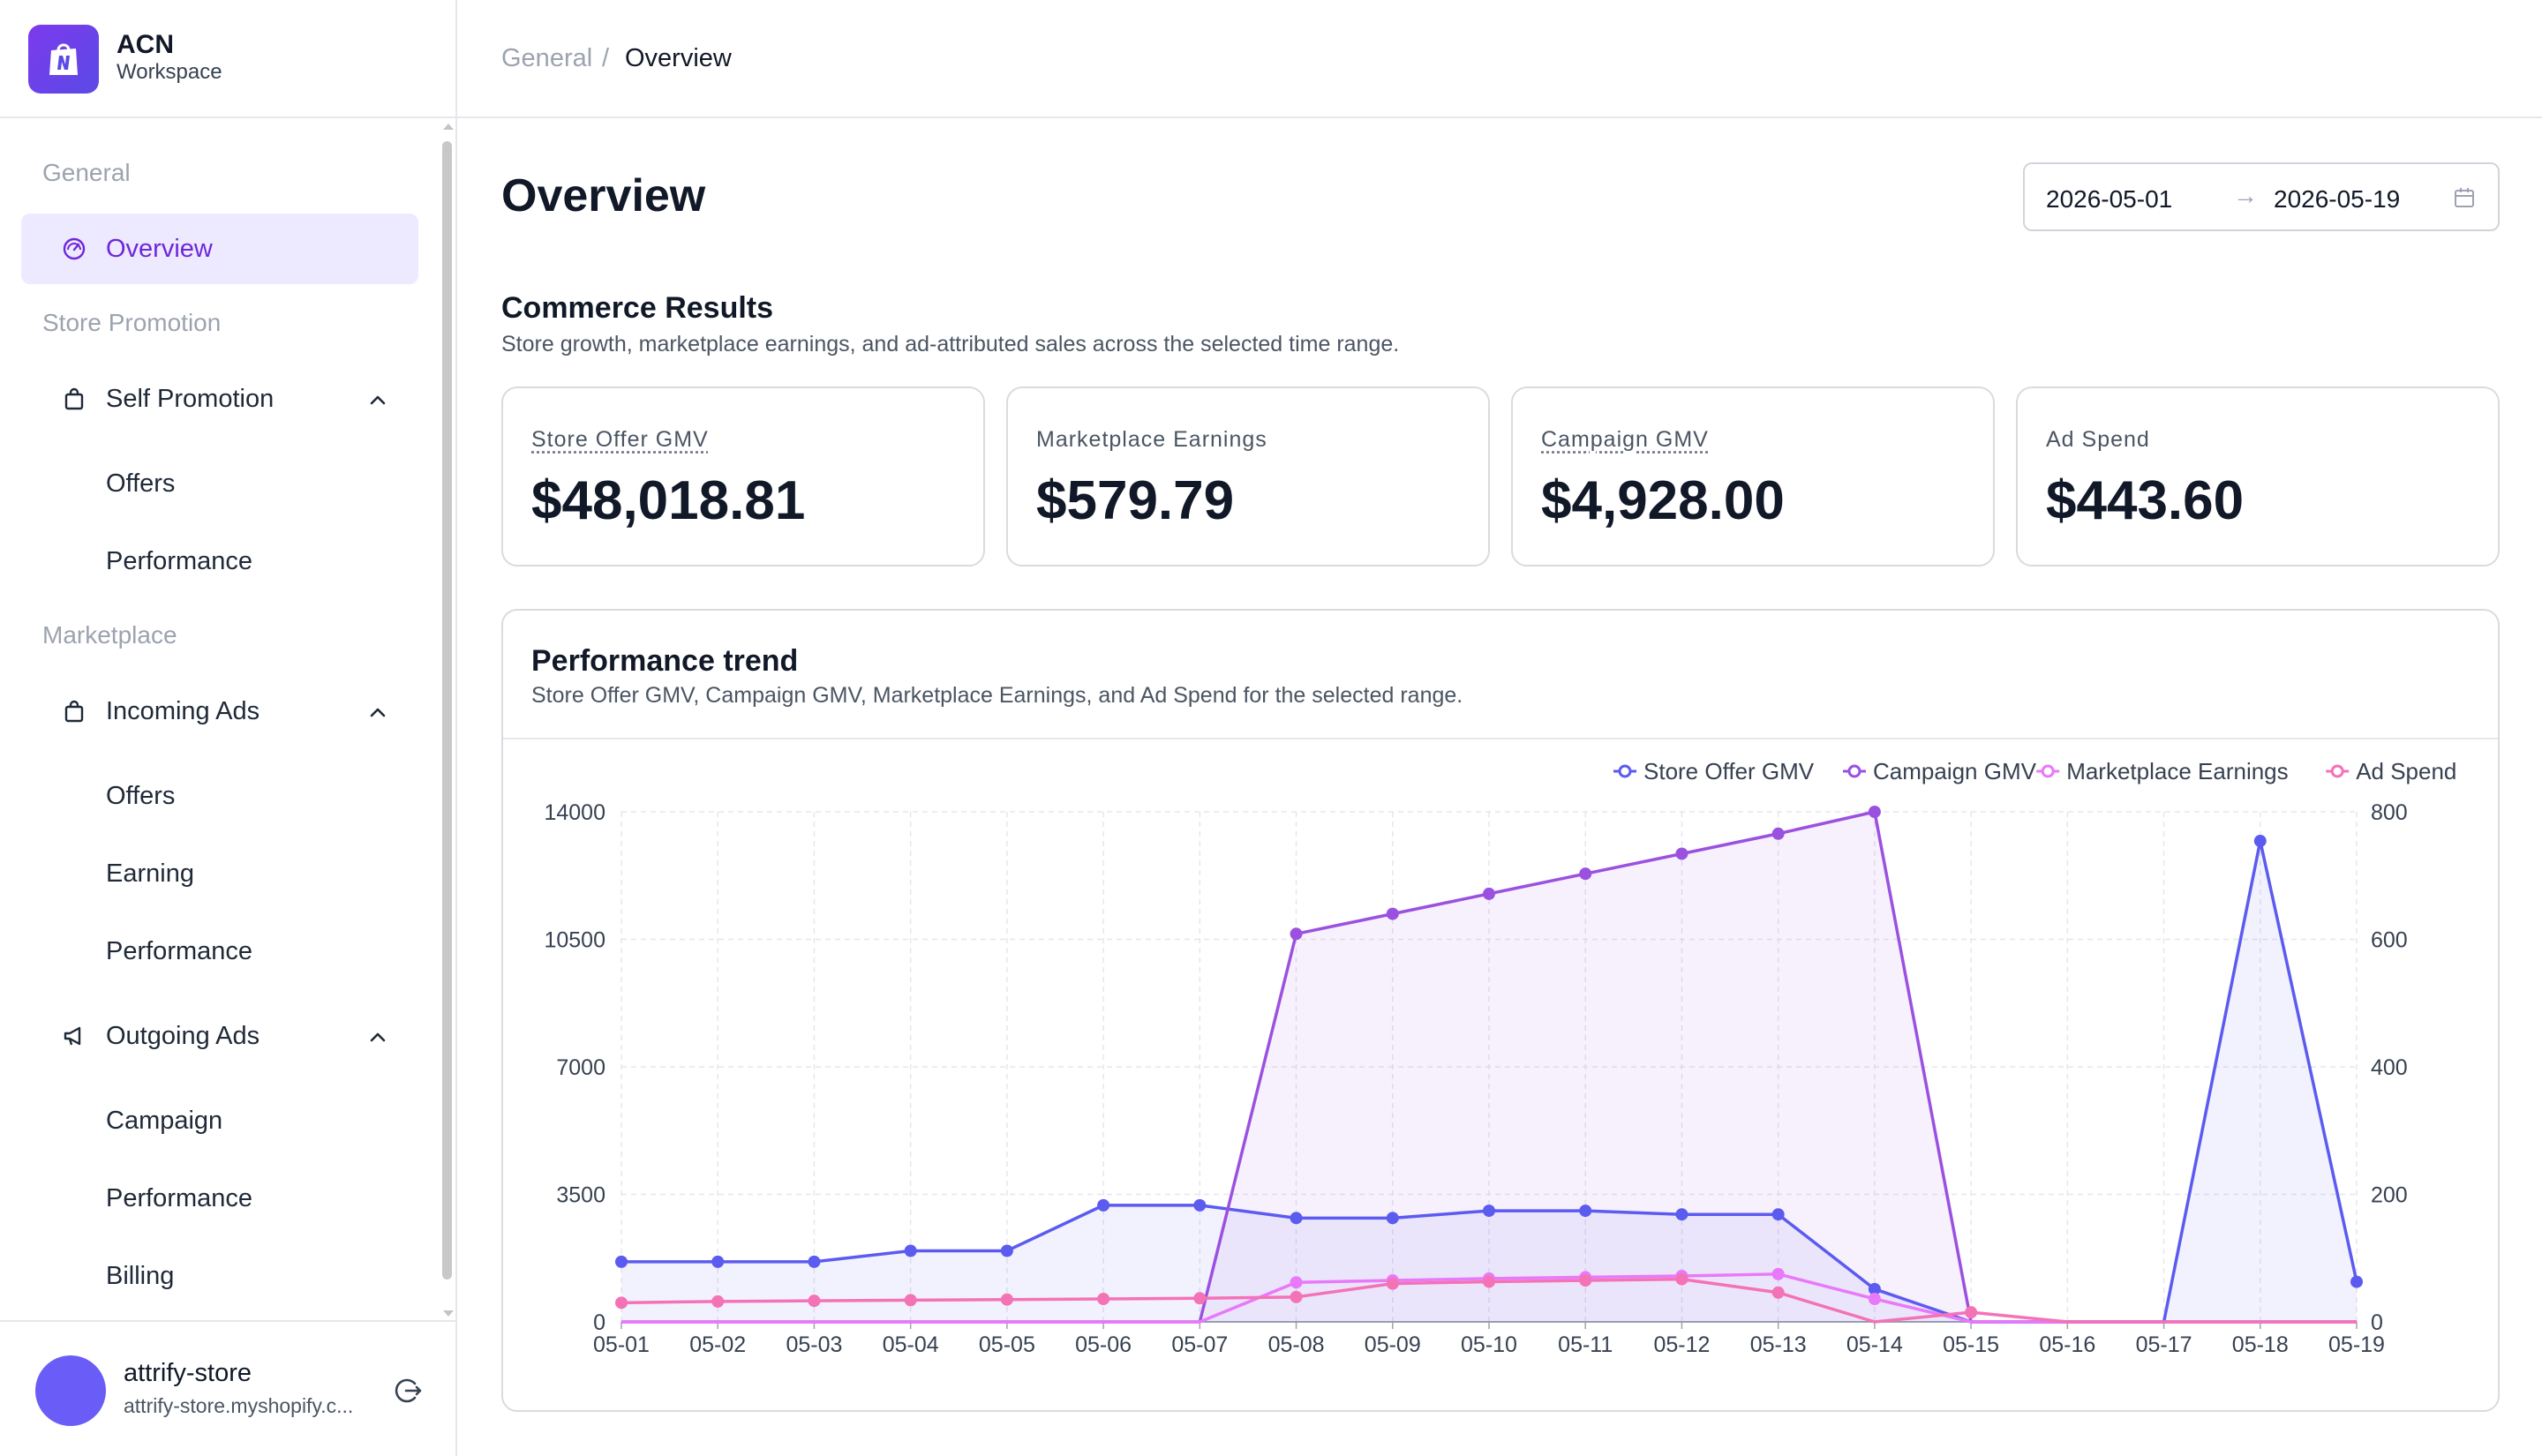 The image size is (2542, 1456). I want to click on y-axis-right-tick-label: 600, so click(2389, 940).